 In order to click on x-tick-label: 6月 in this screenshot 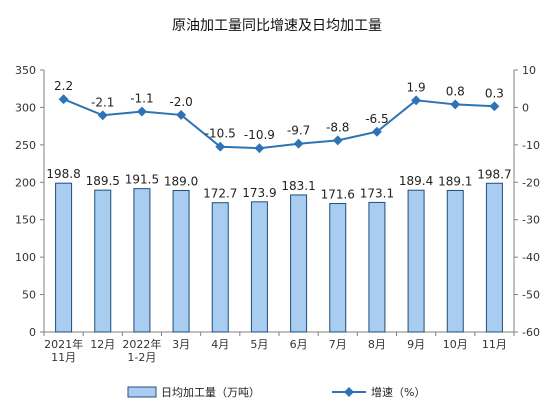, I will do `click(299, 344)`.